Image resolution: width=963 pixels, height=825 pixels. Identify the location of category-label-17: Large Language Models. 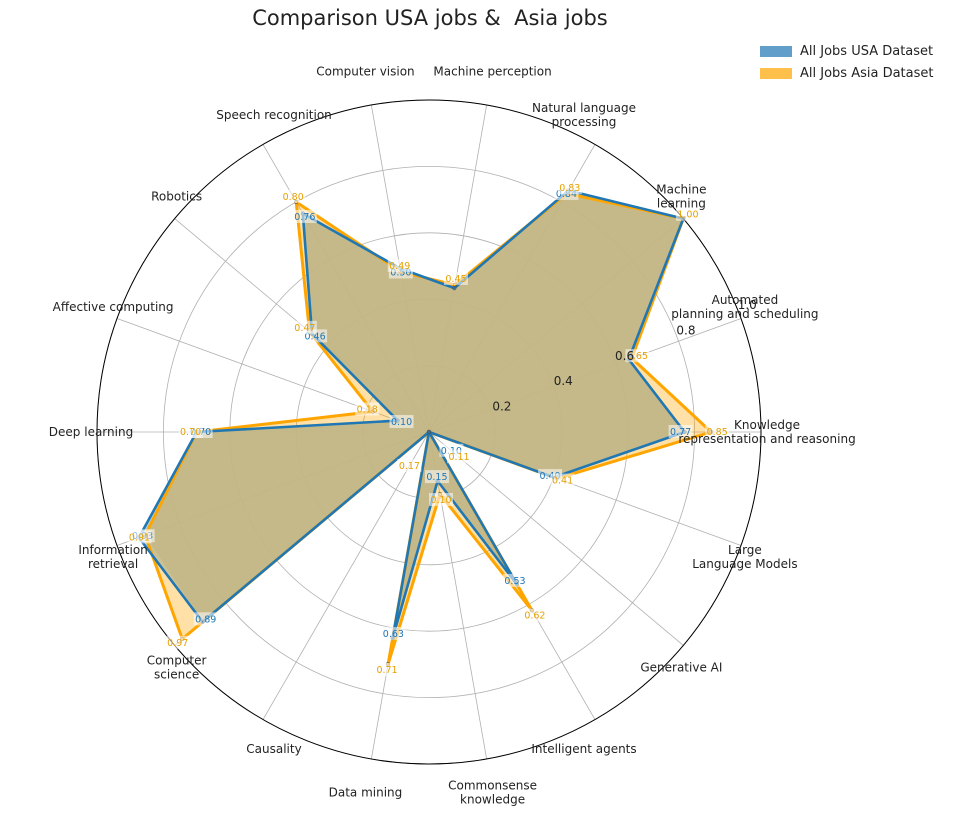
(744, 557).